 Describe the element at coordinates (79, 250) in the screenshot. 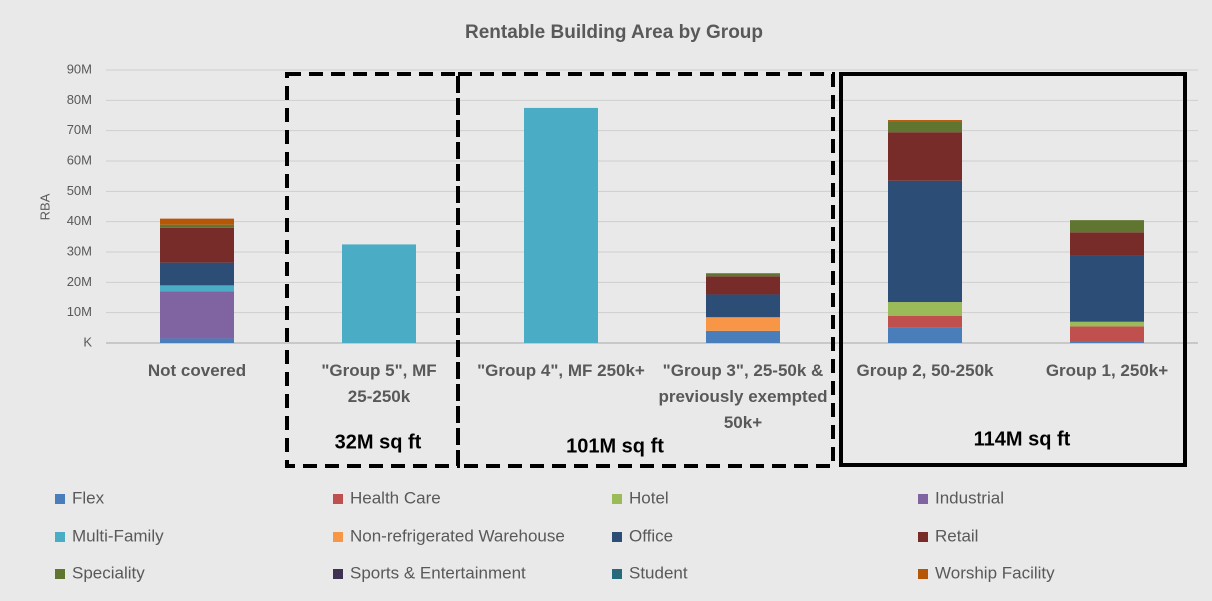

I see `y-tick-label: 30M` at that location.